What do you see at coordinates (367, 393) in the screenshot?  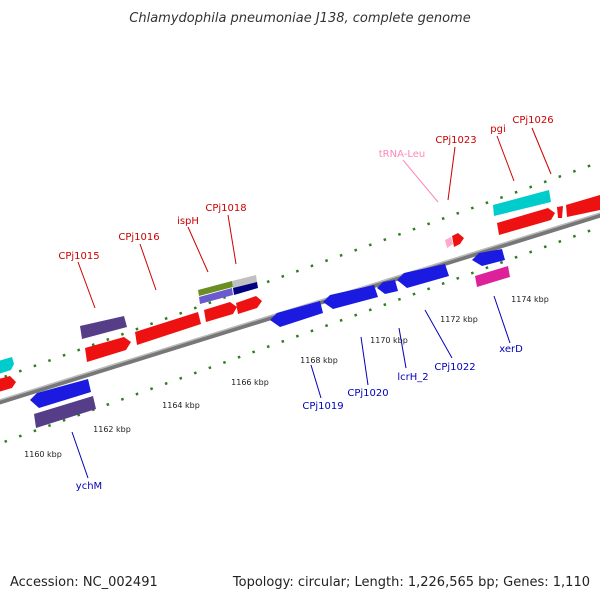 I see `gene-label: CPj1020` at bounding box center [367, 393].